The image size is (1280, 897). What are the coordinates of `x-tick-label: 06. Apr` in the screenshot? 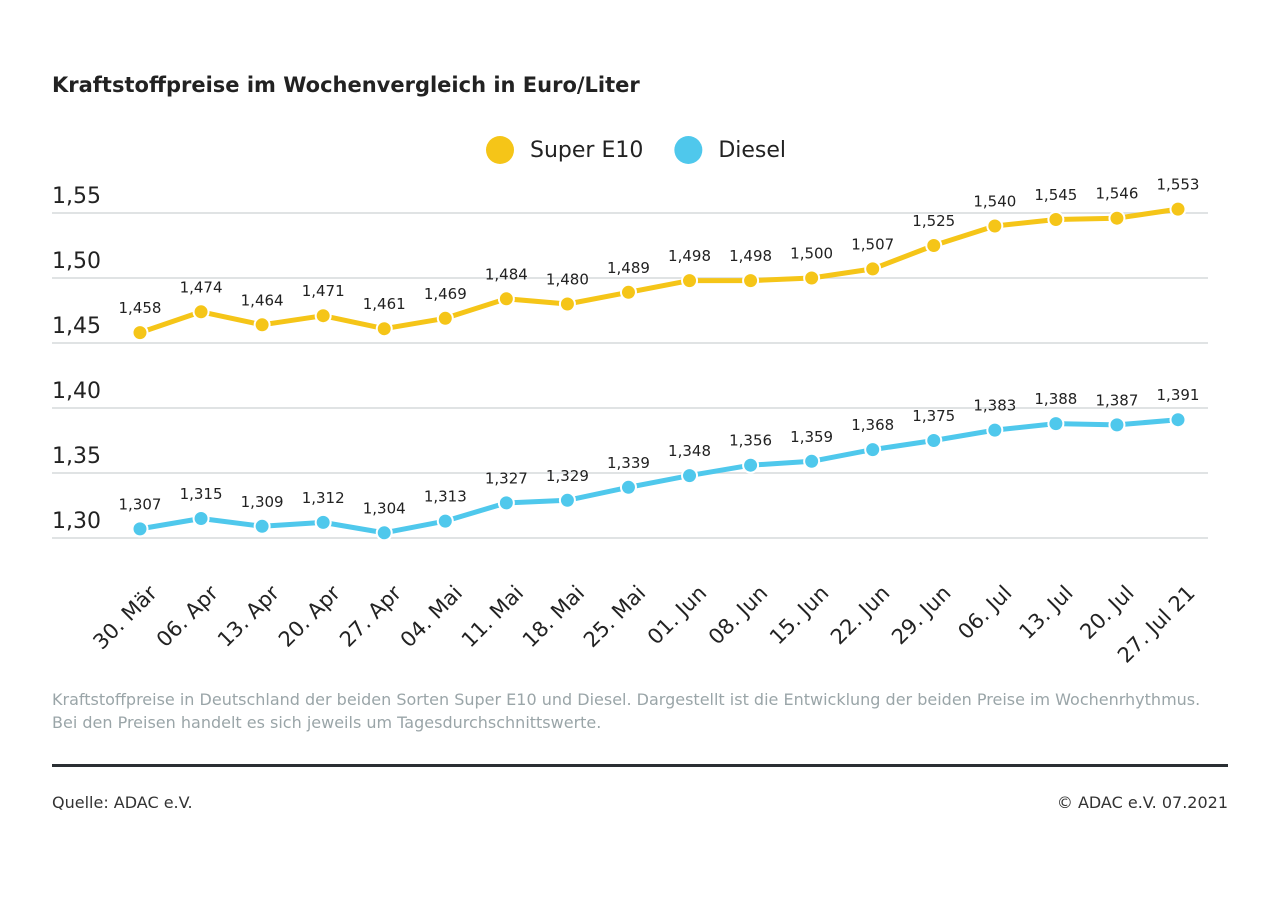 It's located at (187, 616).